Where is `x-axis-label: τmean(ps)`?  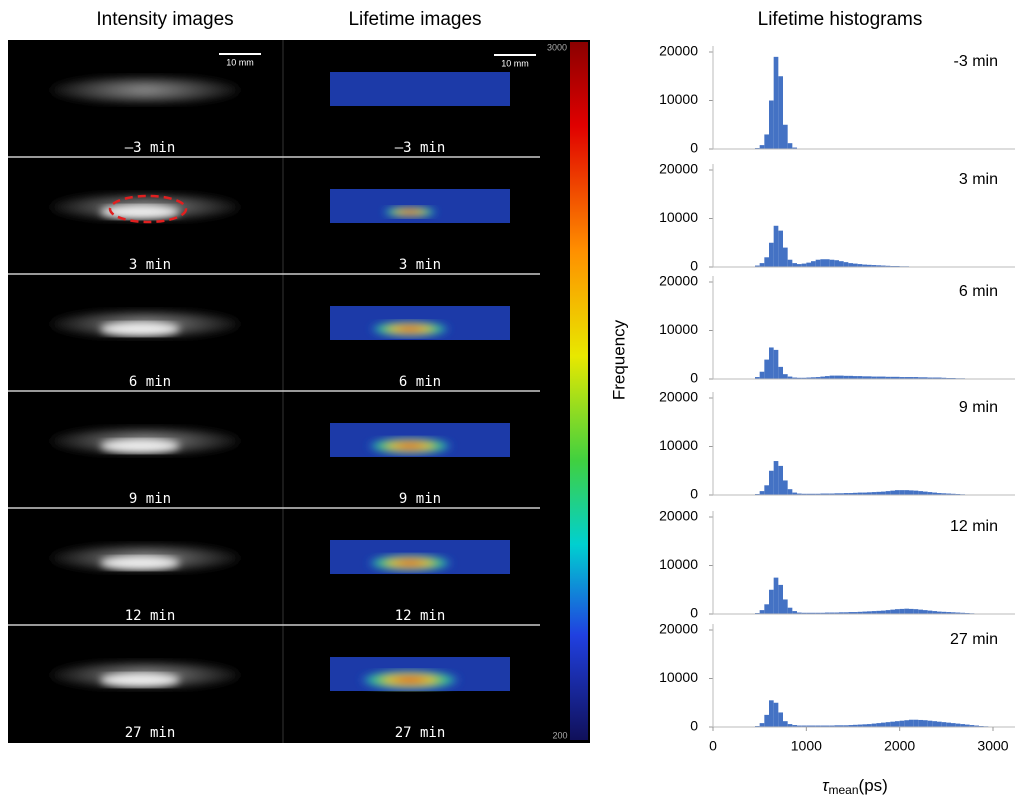 x-axis-label: τmean(ps) is located at coordinates (855, 786).